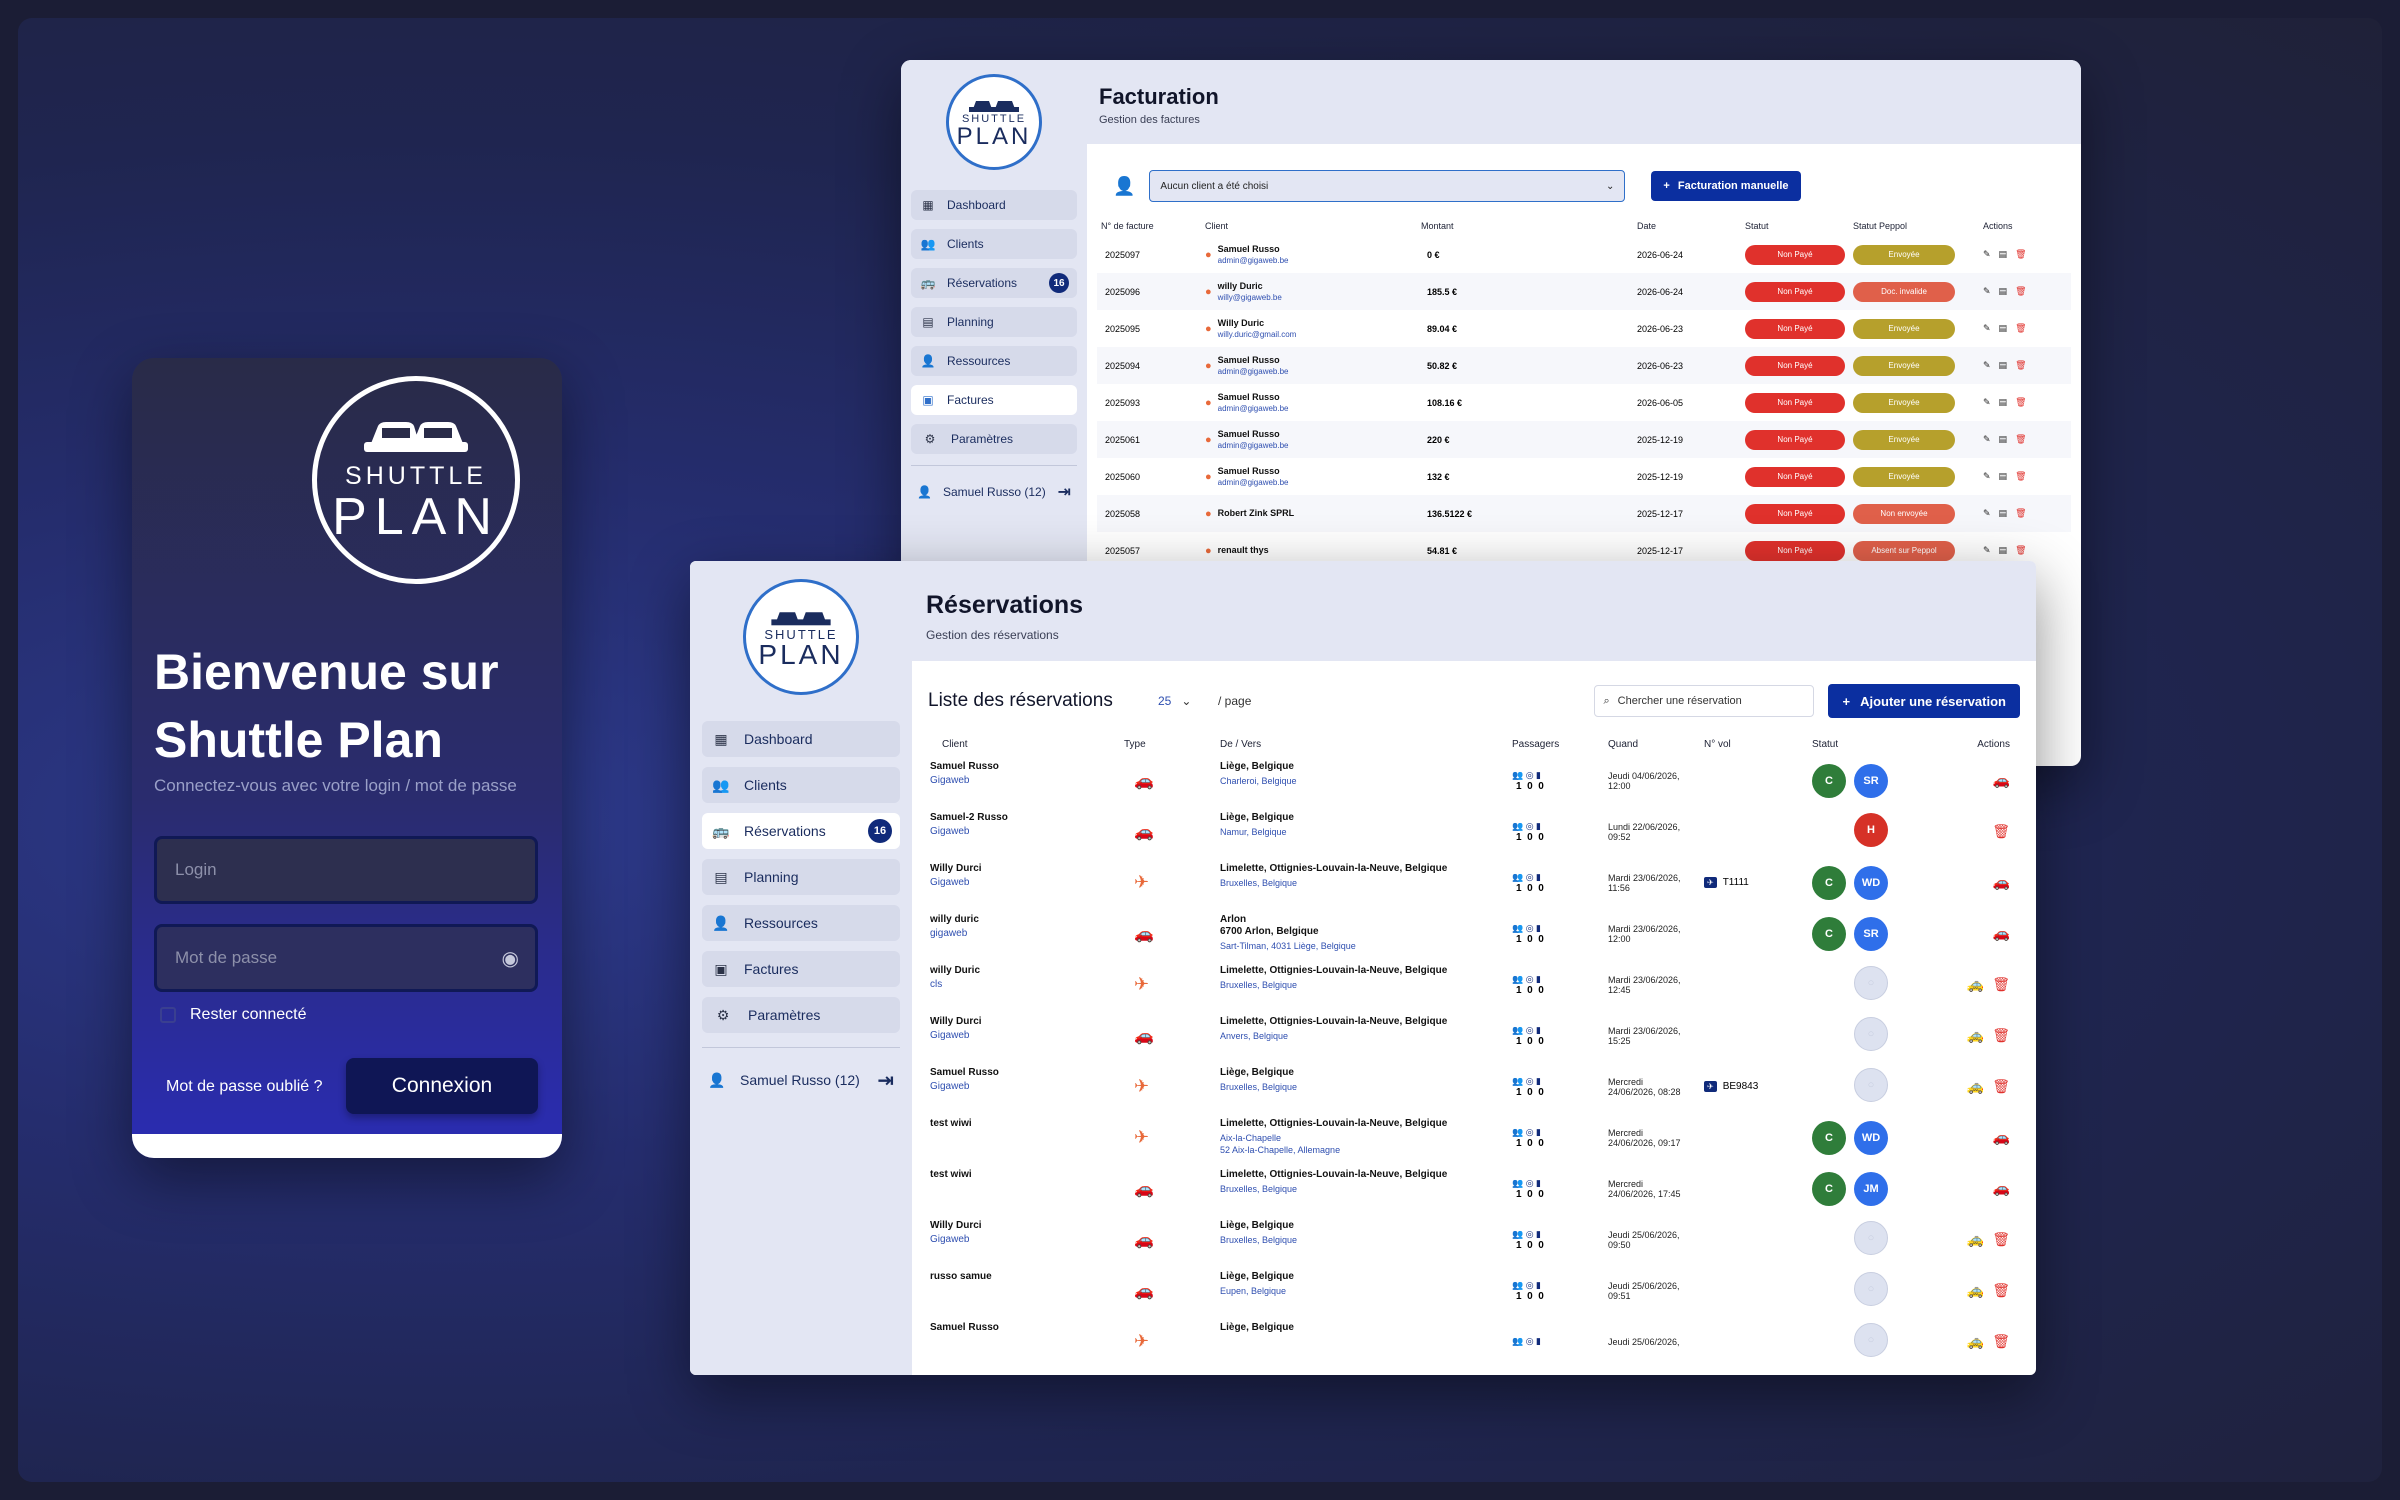 The width and height of the screenshot is (2400, 1500). I want to click on remember-checkbox, so click(168, 1015).